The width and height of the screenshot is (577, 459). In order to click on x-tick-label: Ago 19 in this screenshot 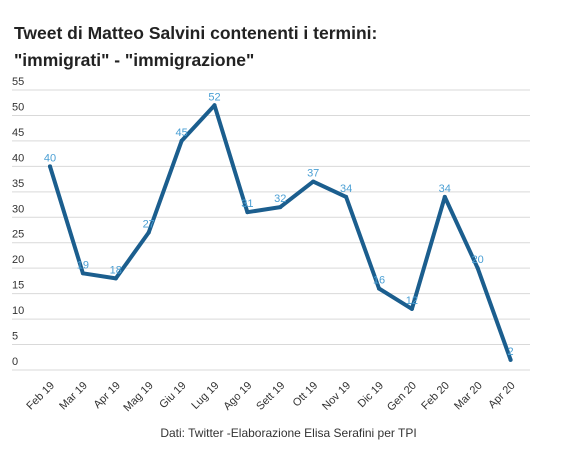, I will do `click(237, 396)`.